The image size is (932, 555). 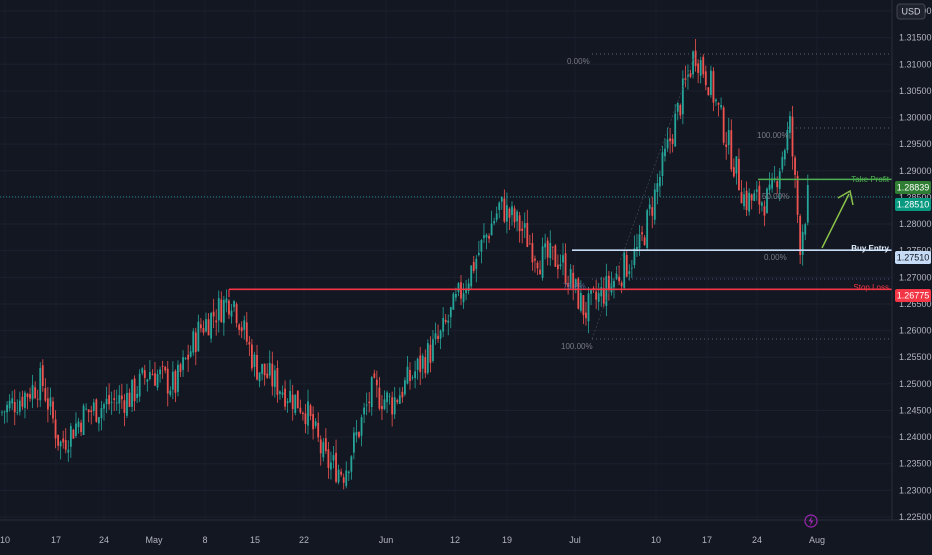 What do you see at coordinates (870, 248) in the screenshot?
I see `buy-entry-label: Buy Entry` at bounding box center [870, 248].